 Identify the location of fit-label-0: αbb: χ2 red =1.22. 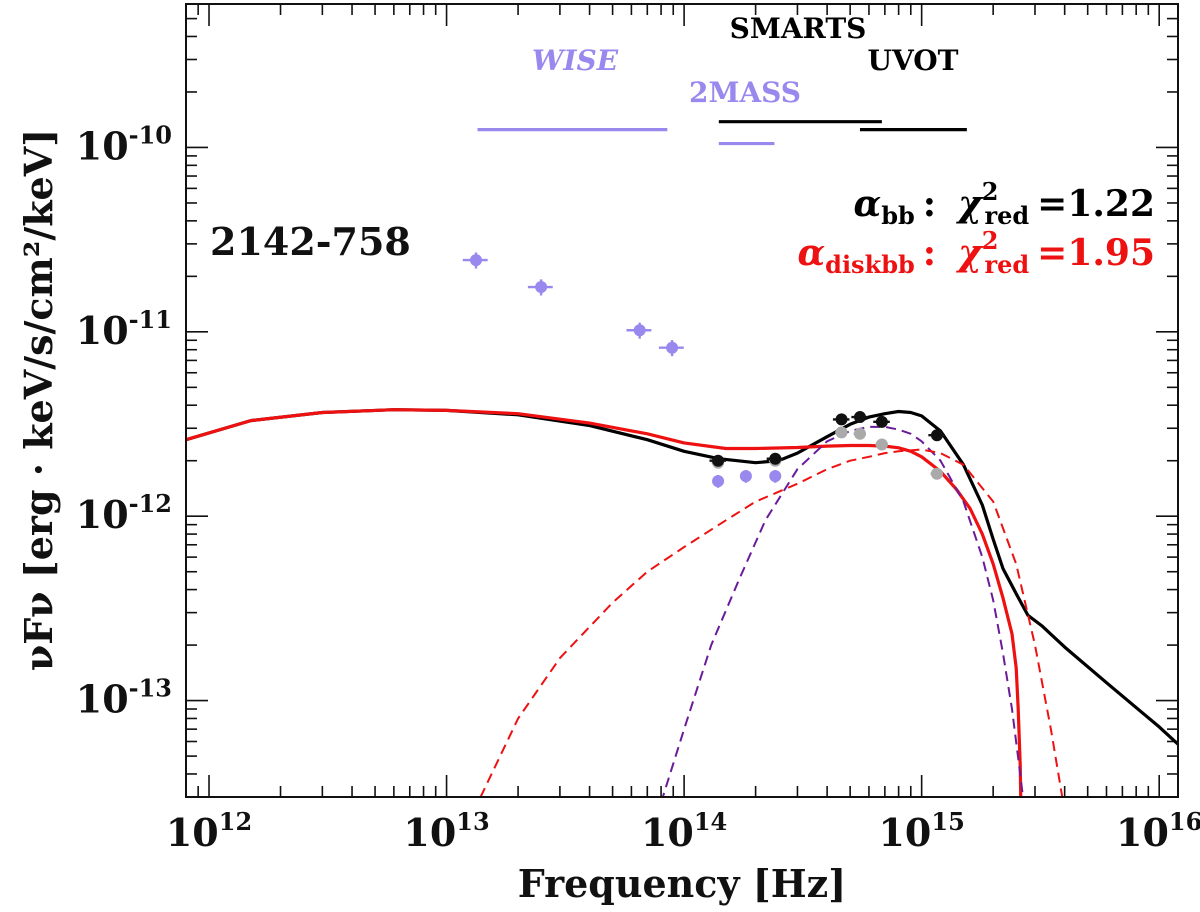
(1005, 203).